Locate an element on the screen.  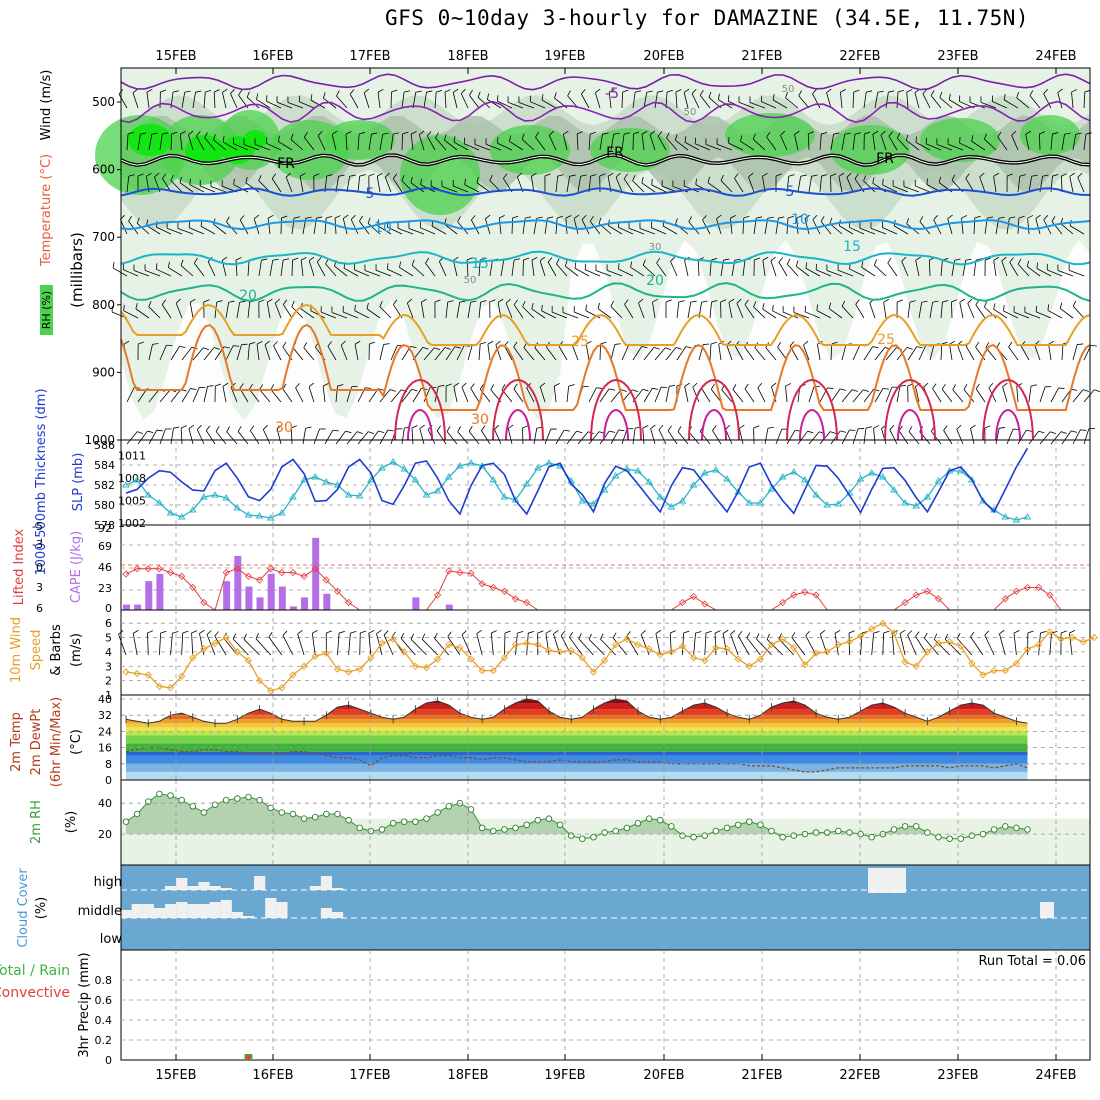
bottom-date-label: 20FEB is located at coordinates (663, 1075).